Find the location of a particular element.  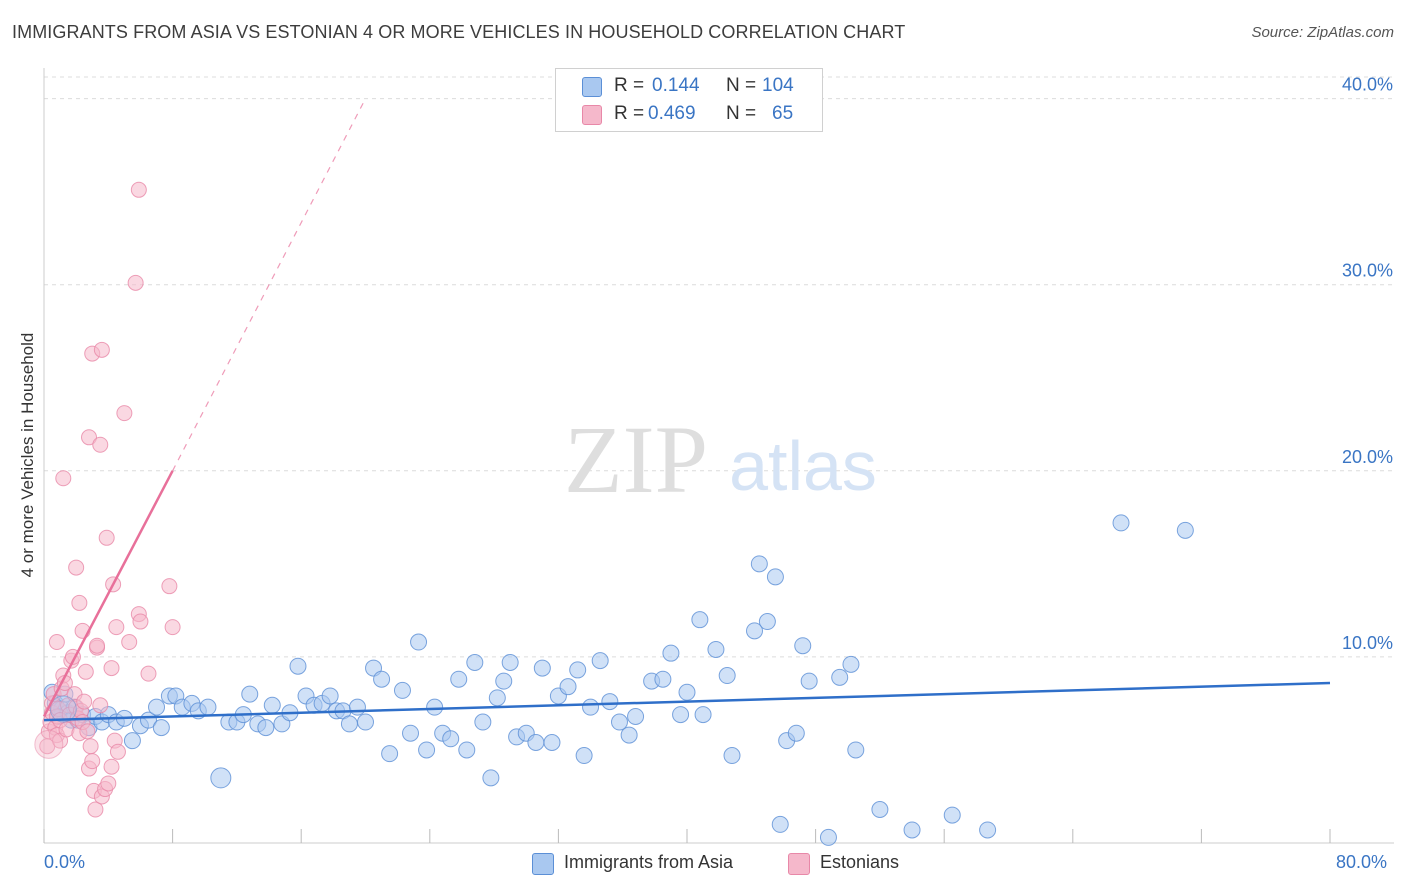

x-tick-label-min: 0.0% is located at coordinates (65, 862).